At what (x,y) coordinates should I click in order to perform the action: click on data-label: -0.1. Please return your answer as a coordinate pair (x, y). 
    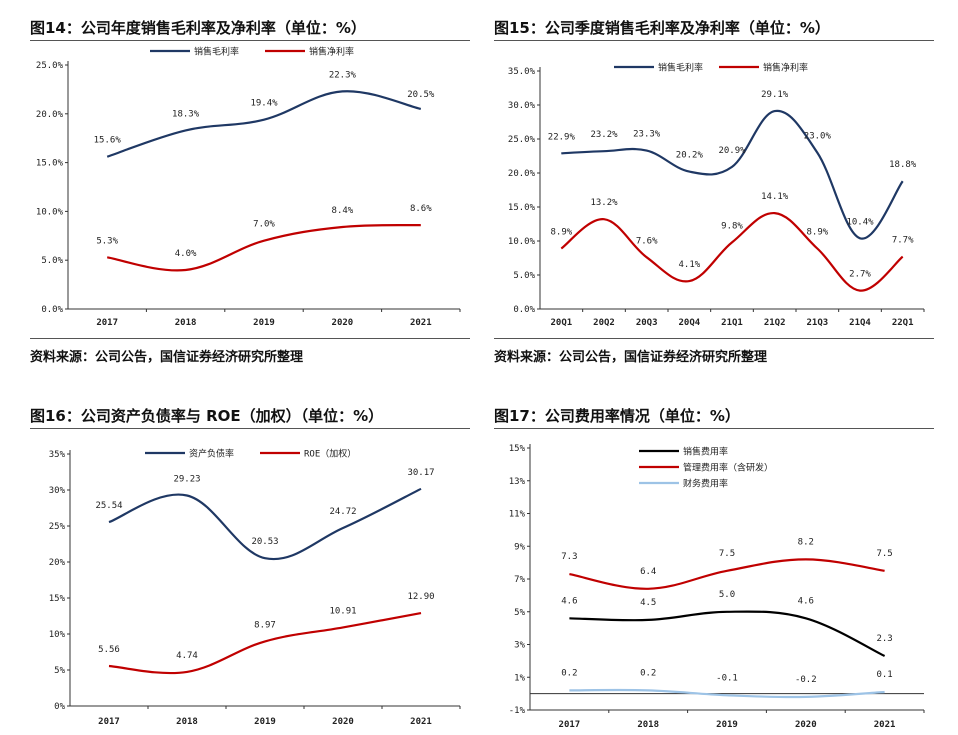
    Looking at the image, I should click on (727, 678).